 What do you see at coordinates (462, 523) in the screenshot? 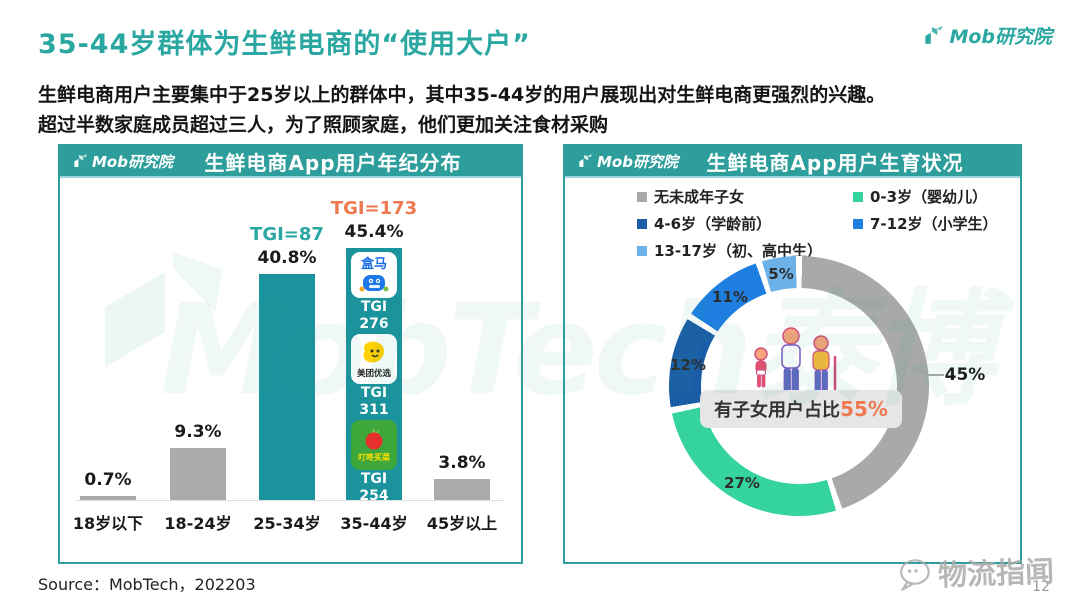
I see `x-tick-over45: 45岁以上` at bounding box center [462, 523].